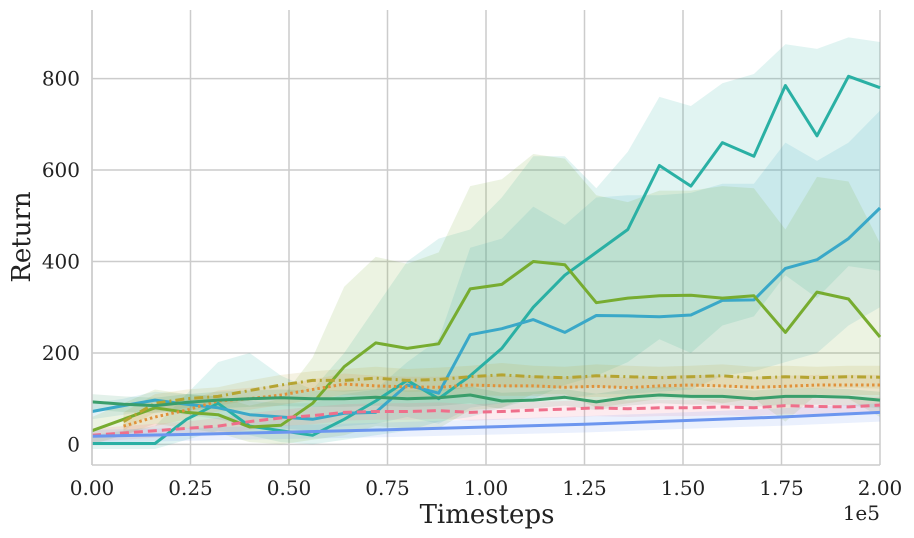 Image resolution: width=914 pixels, height=538 pixels. What do you see at coordinates (61, 79) in the screenshot?
I see `y-tick-label: 800` at bounding box center [61, 79].